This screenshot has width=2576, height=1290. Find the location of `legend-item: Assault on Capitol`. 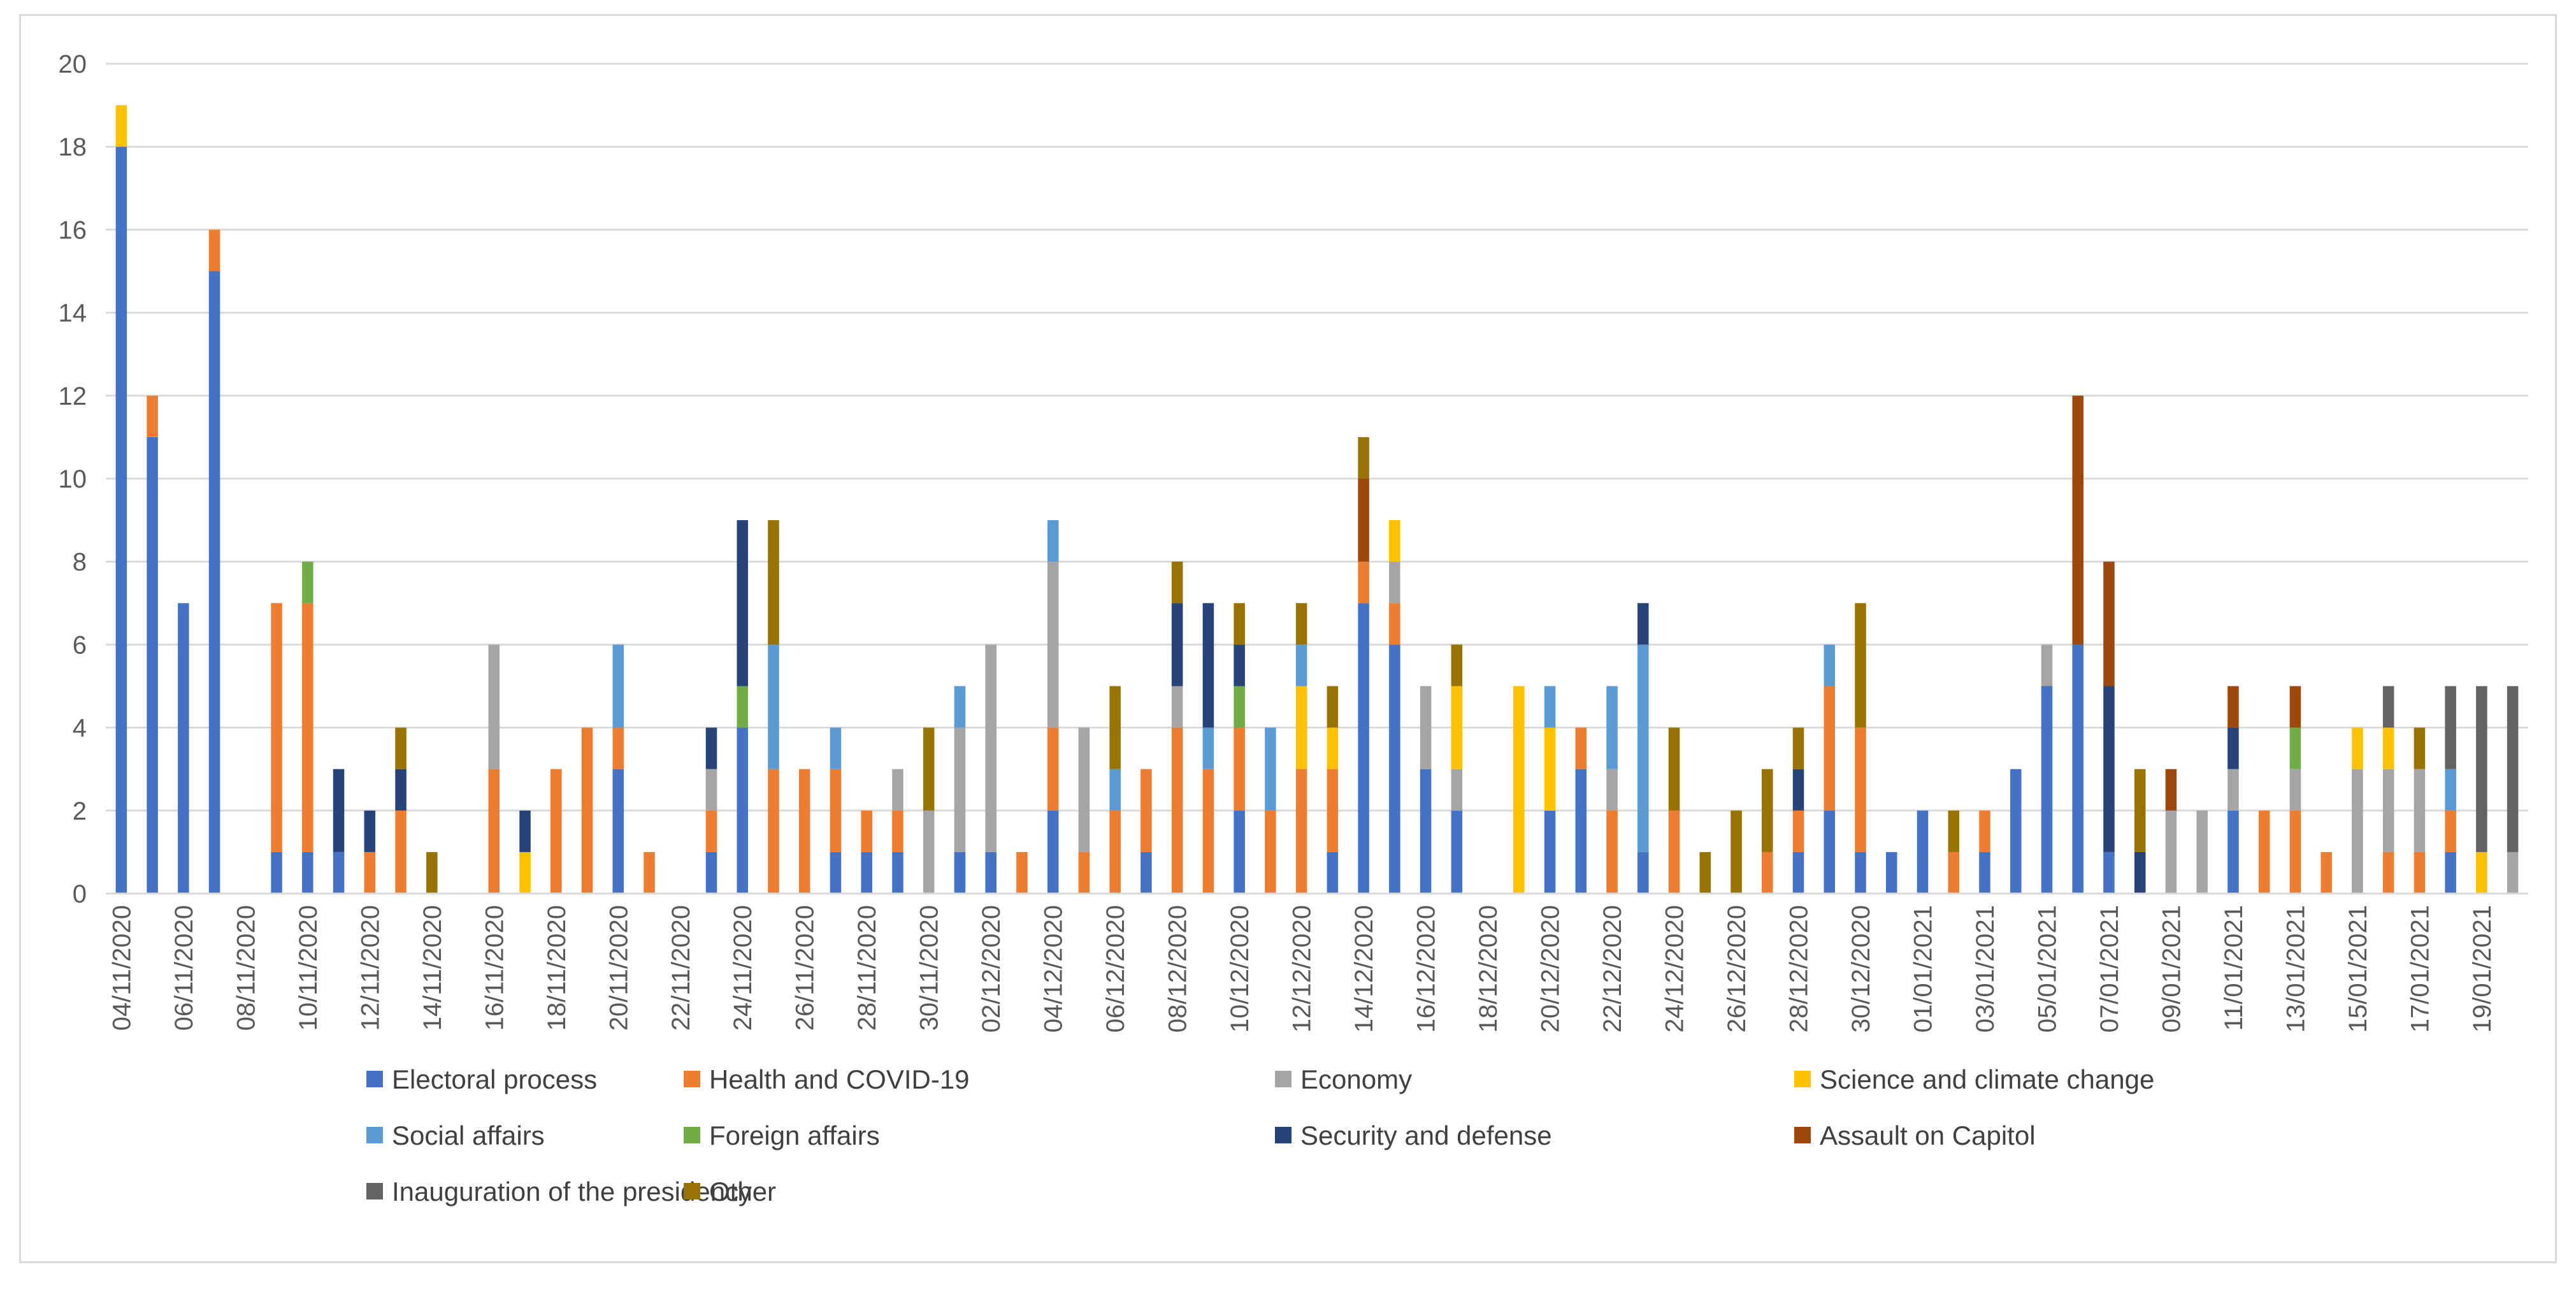

legend-item: Assault on Capitol is located at coordinates (1915, 1135).